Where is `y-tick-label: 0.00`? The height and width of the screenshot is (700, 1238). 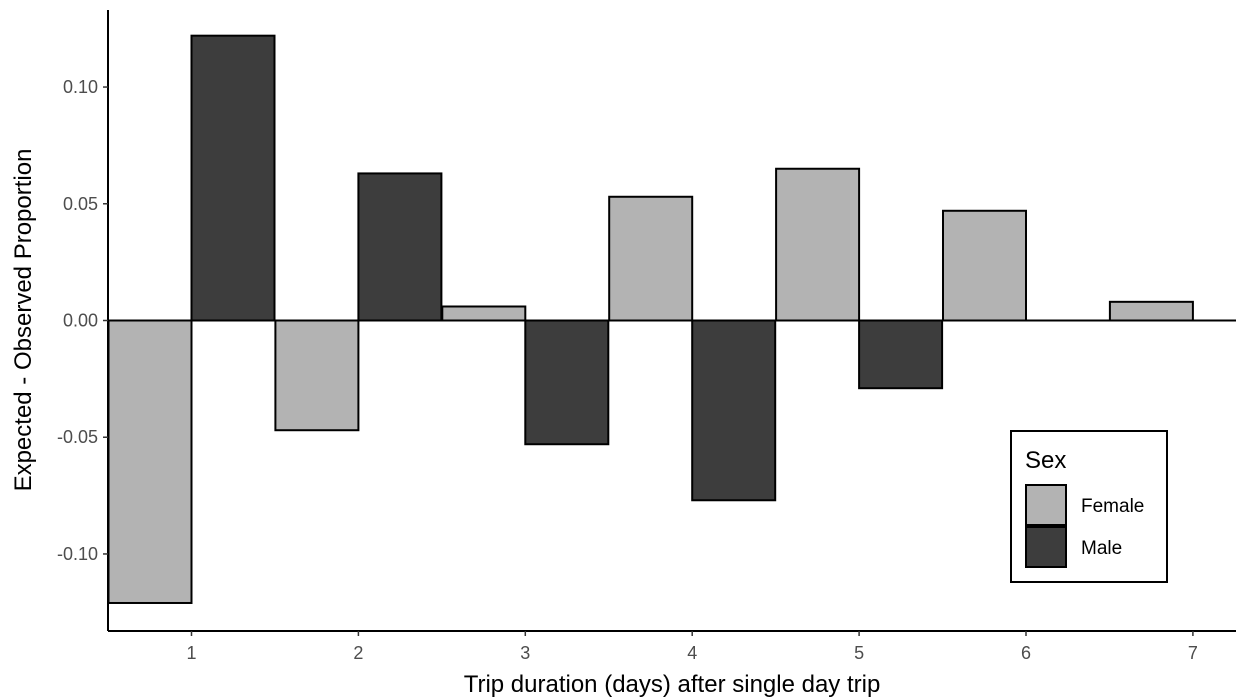 y-tick-label: 0.00 is located at coordinates (80, 321).